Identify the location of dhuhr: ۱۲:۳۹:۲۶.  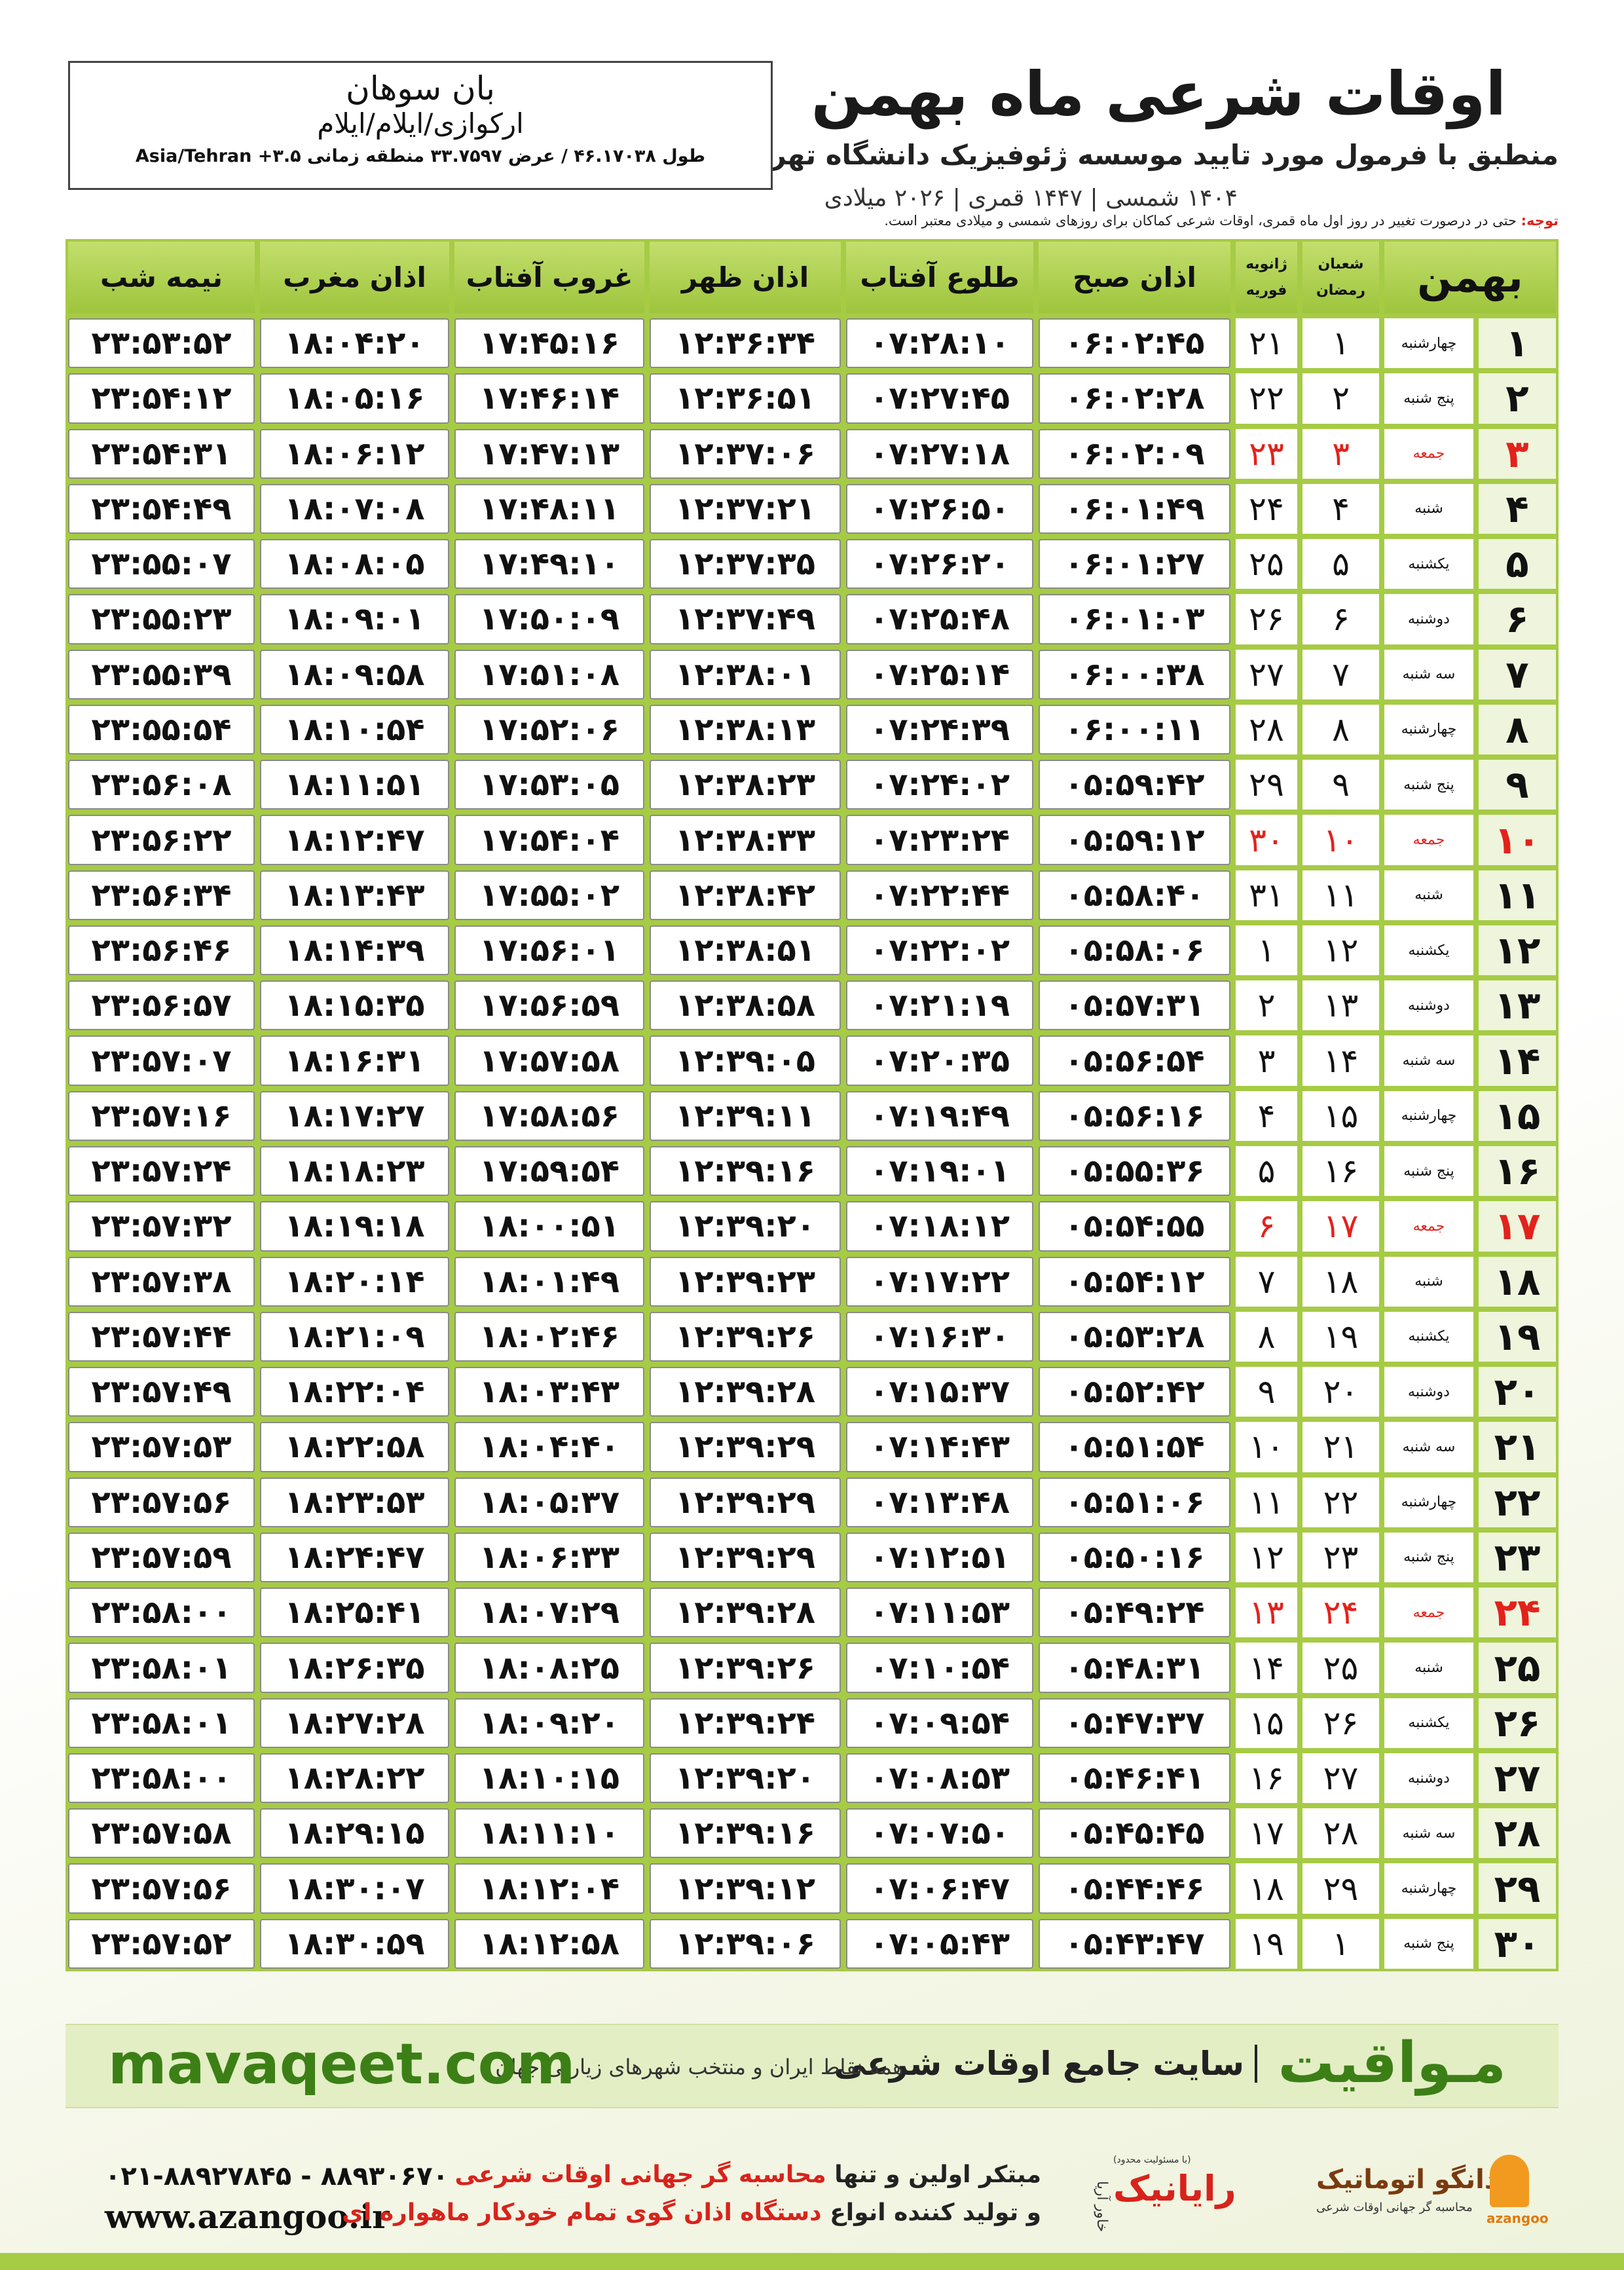
(745, 1668).